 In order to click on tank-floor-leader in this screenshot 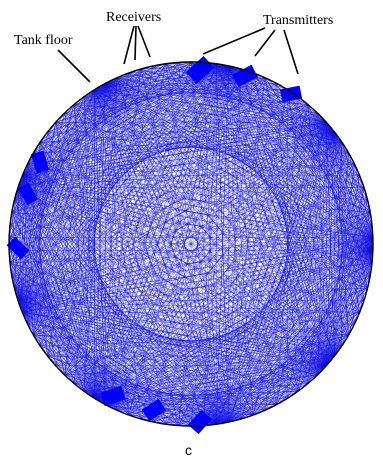, I will do `click(74, 66)`.